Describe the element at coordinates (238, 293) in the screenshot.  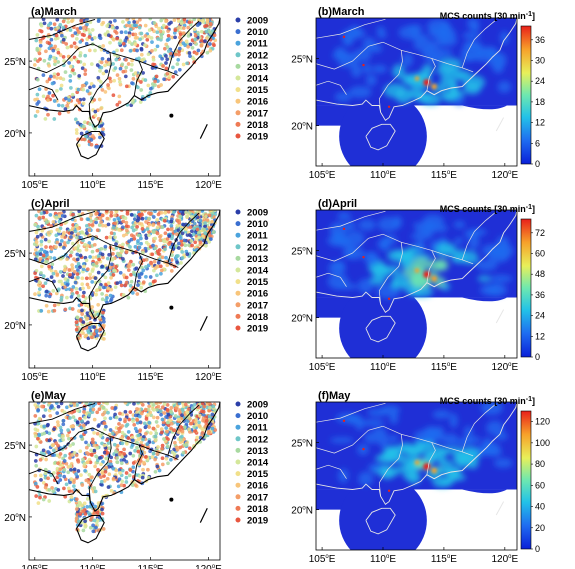
I see `legend-marker` at that location.